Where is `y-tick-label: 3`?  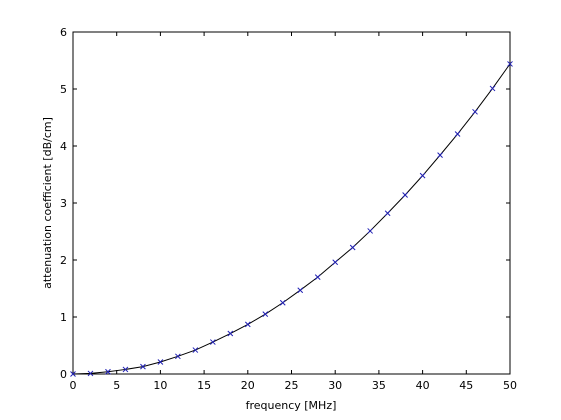
y-tick-label: 3 is located at coordinates (63, 203).